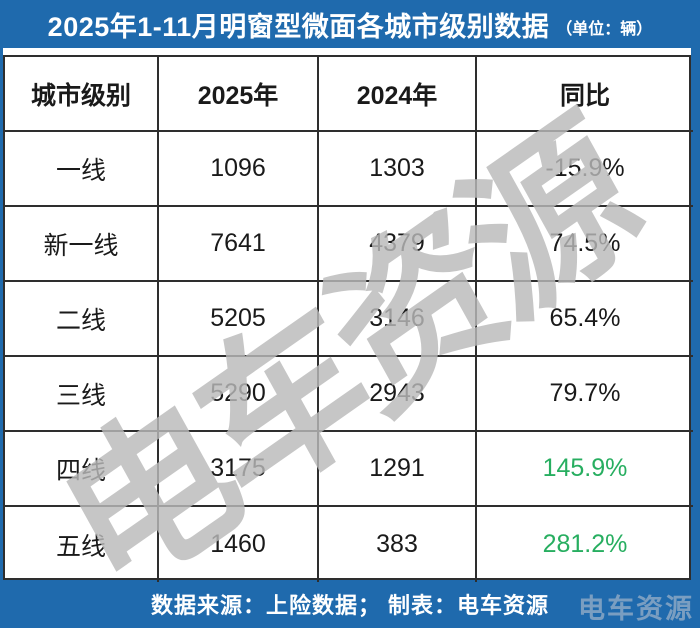 The width and height of the screenshot is (700, 628). I want to click on value-2025: 7641, so click(239, 244).